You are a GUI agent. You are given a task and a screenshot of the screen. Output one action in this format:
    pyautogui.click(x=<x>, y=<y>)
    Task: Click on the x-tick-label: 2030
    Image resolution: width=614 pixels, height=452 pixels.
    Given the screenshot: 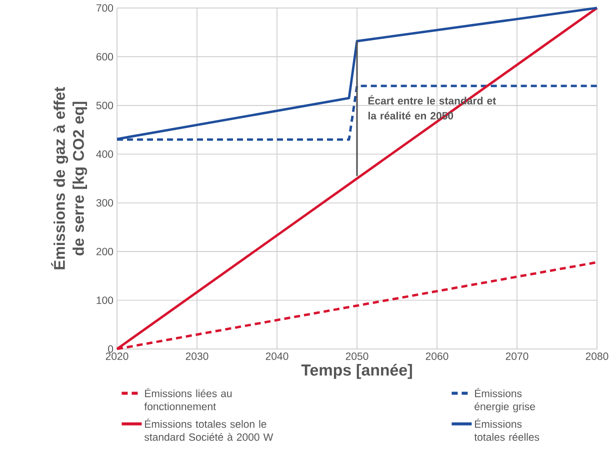 What is the action you would take?
    pyautogui.click(x=197, y=356)
    